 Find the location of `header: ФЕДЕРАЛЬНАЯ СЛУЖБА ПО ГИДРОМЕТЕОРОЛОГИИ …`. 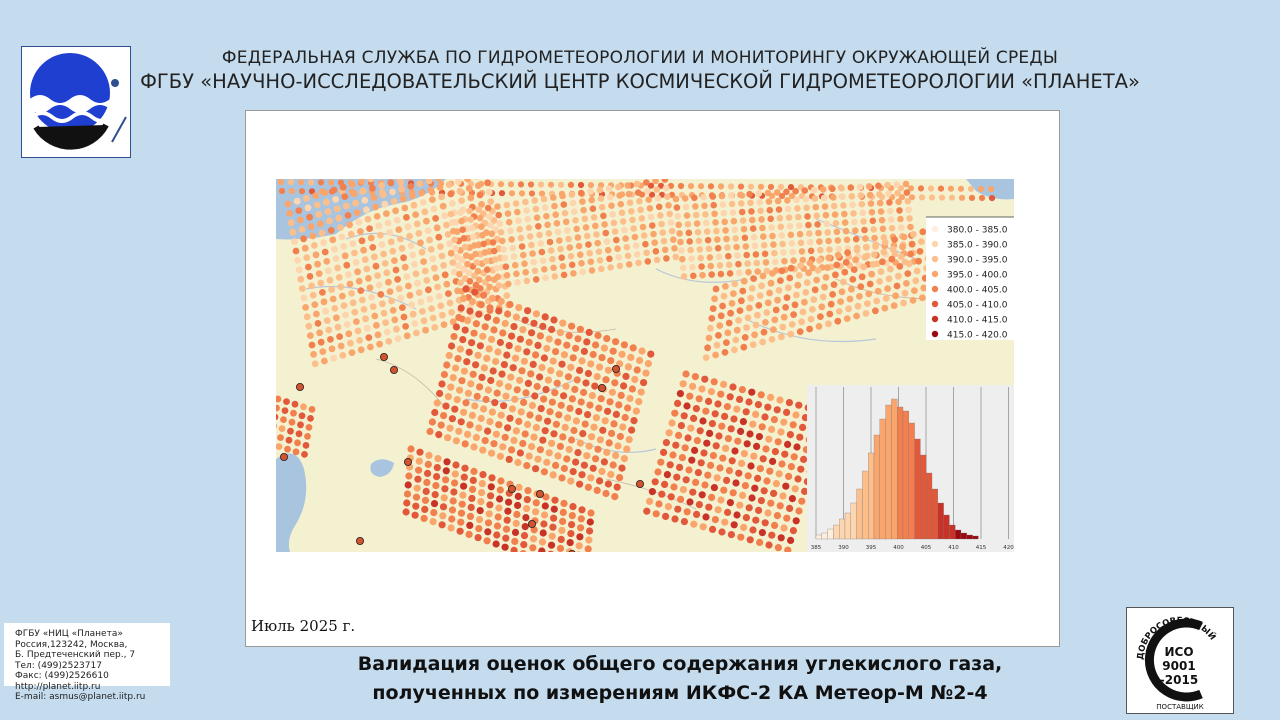

header: ФЕДЕРАЛЬНАЯ СЛУЖБА ПО ГИДРОМЕТЕОРОЛОГИИ … is located at coordinates (640, 70).